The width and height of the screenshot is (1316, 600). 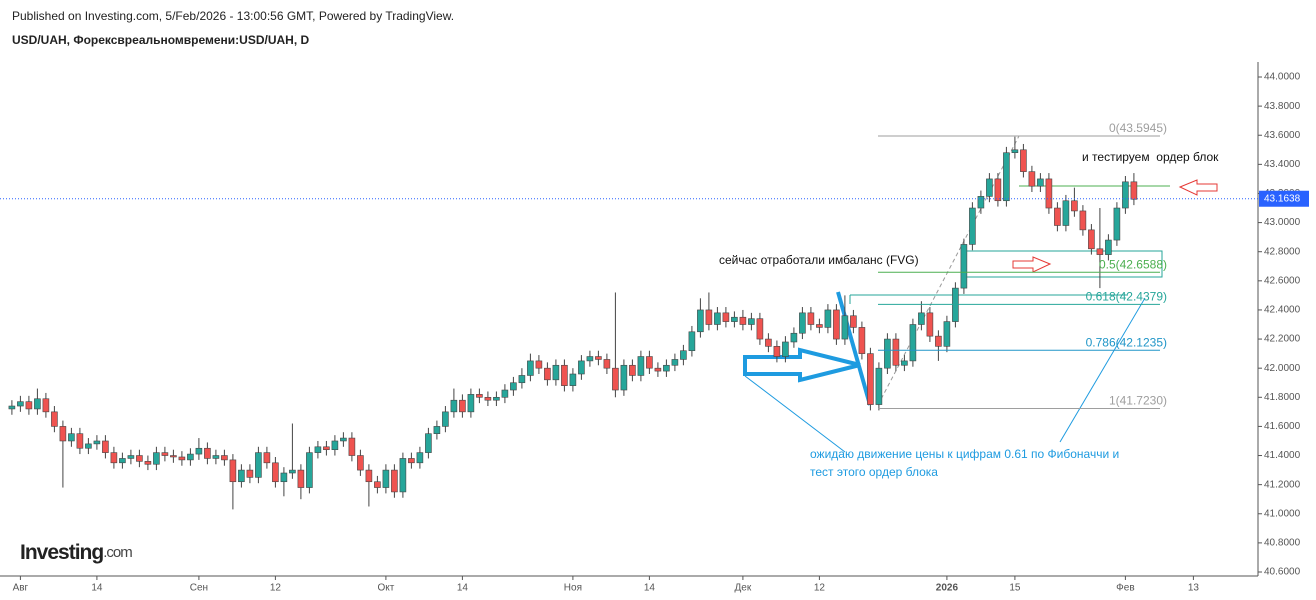 What do you see at coordinates (1282, 397) in the screenshot?
I see `y-tick-label: 41.8000` at bounding box center [1282, 397].